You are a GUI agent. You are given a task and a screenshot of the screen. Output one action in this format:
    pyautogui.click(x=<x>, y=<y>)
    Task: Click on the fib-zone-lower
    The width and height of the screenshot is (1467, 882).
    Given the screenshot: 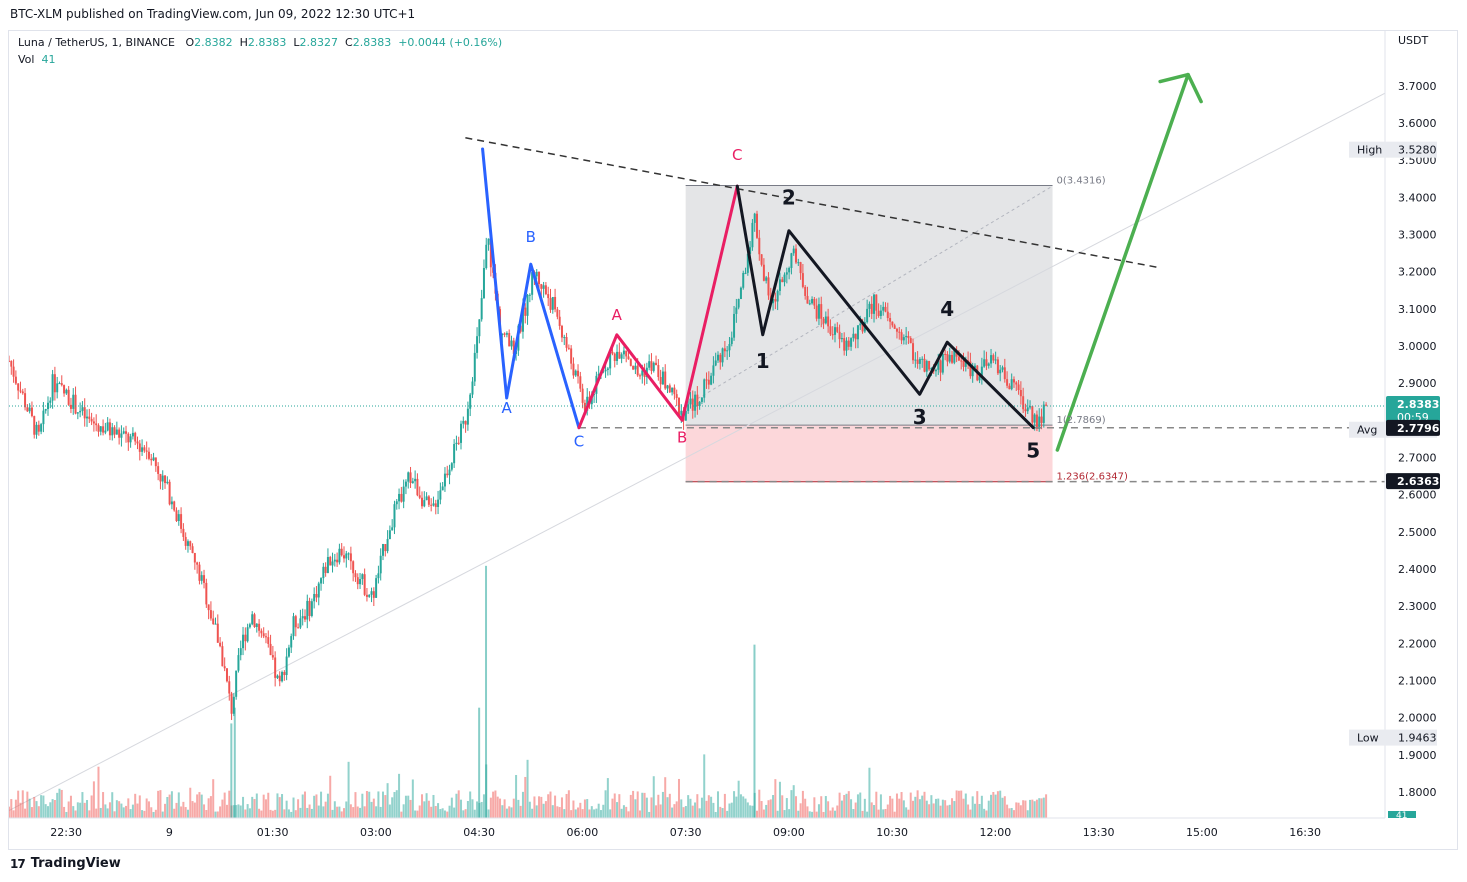 What is the action you would take?
    pyautogui.click(x=869, y=453)
    